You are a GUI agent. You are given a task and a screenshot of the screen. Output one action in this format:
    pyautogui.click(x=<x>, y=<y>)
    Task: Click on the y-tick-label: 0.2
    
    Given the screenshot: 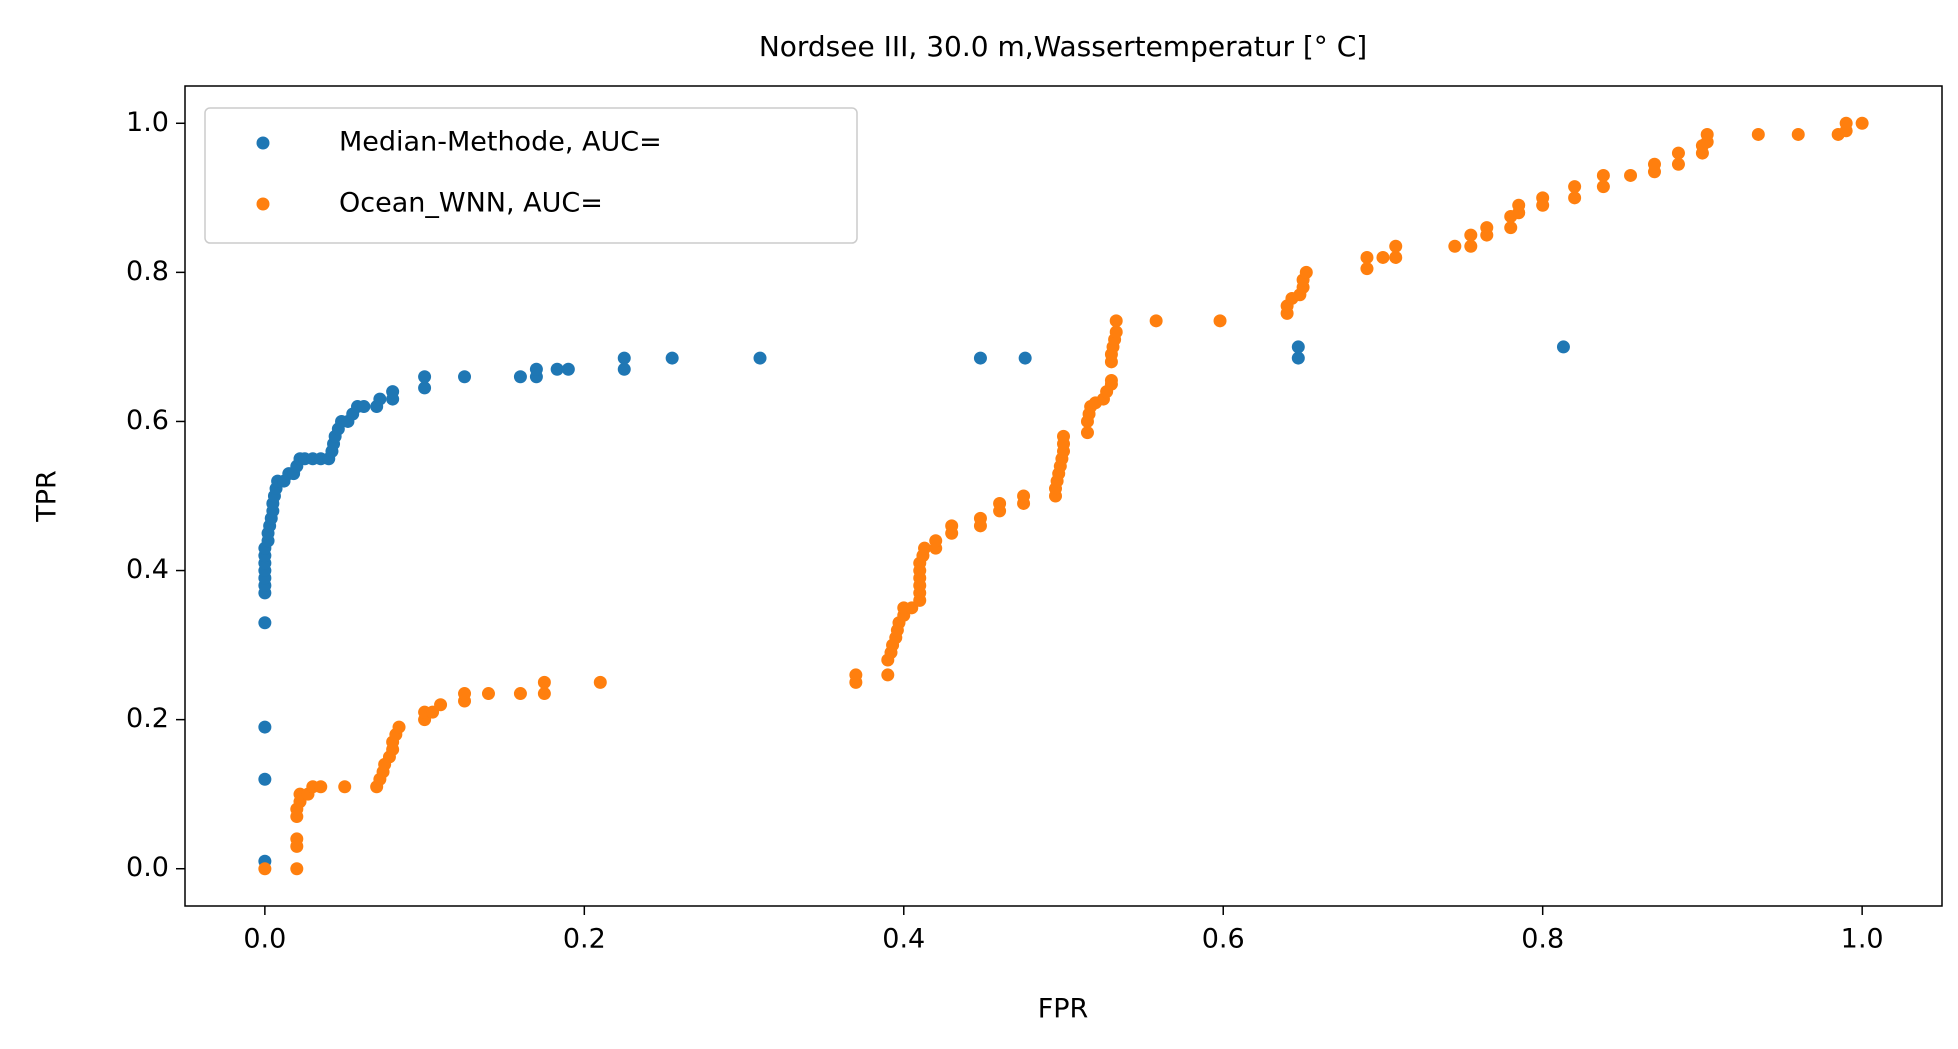 What is the action you would take?
    pyautogui.click(x=147, y=718)
    